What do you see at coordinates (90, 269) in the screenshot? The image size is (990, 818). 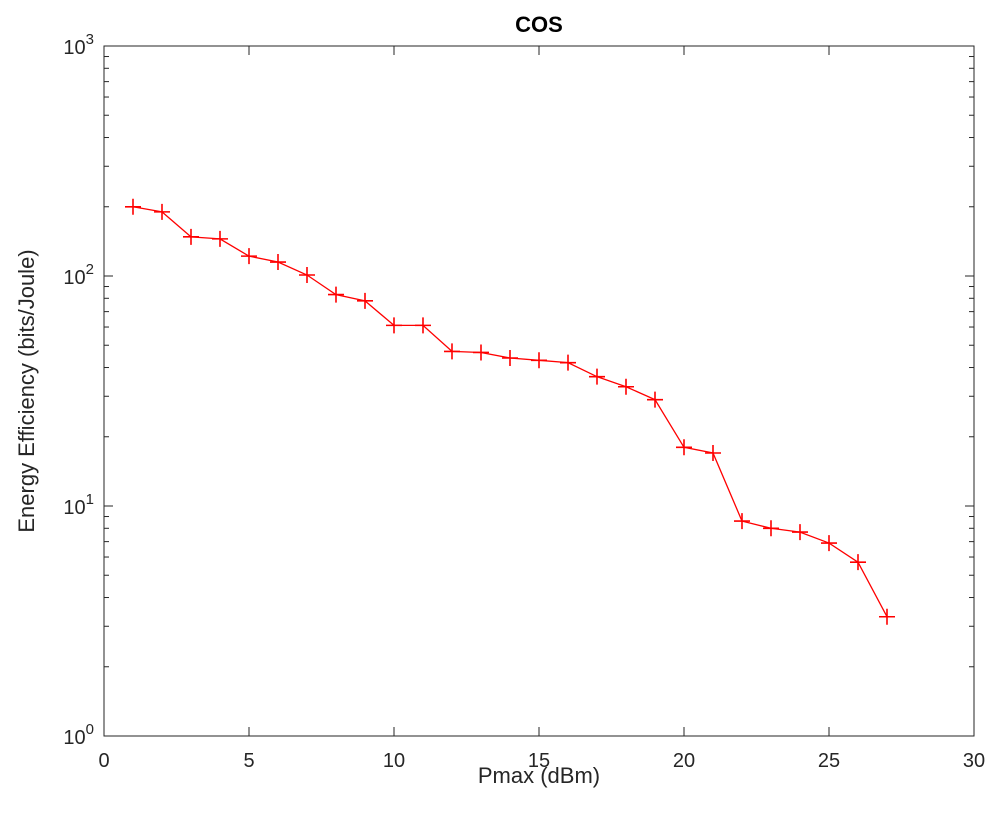 I see `y-tick-label-exponent: 2` at bounding box center [90, 269].